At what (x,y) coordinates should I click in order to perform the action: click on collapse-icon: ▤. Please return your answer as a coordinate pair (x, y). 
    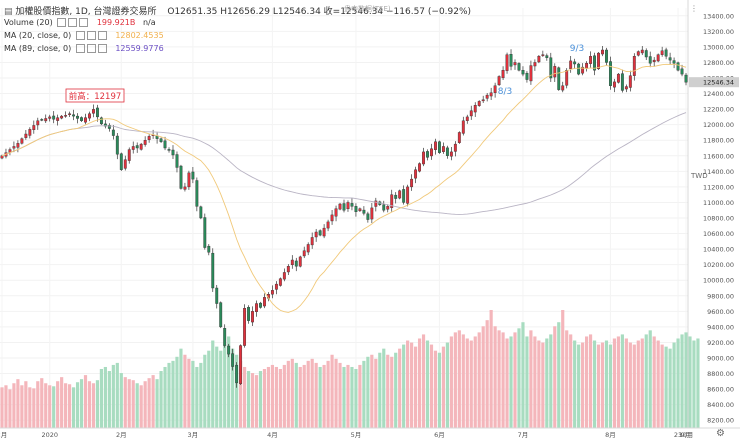
    Looking at the image, I should click on (8, 12).